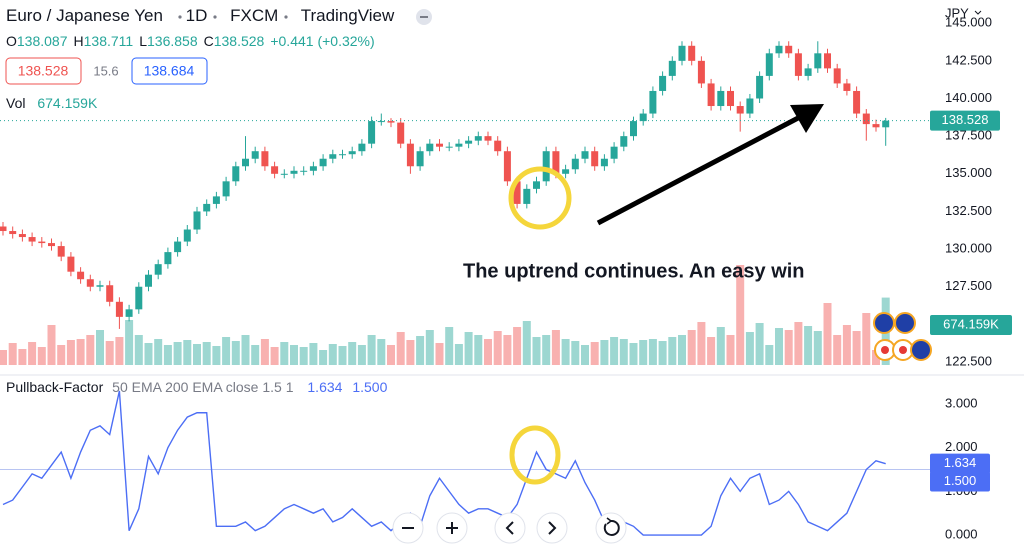  I want to click on zoom-out-button, so click(408, 528).